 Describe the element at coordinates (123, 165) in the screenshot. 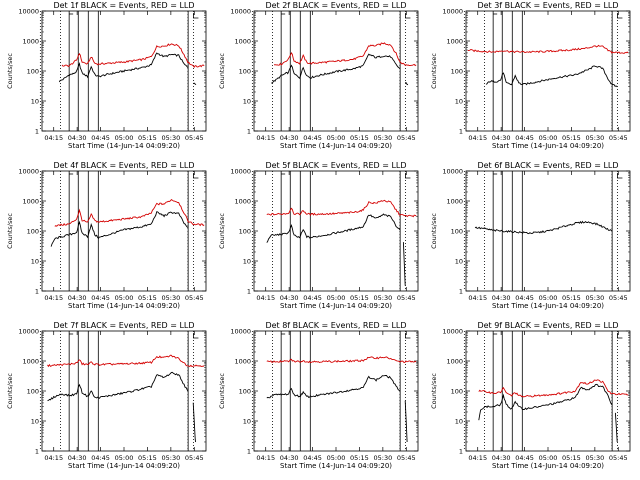

I see `chart-title: Det 4f BLACK = Events, RED = LLD` at that location.